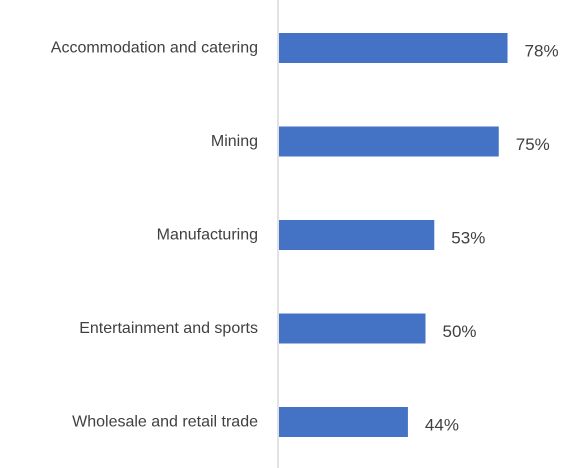 Image resolution: width=565 pixels, height=468 pixels. Describe the element at coordinates (442, 425) in the screenshot. I see `value-label-4: 44%` at that location.